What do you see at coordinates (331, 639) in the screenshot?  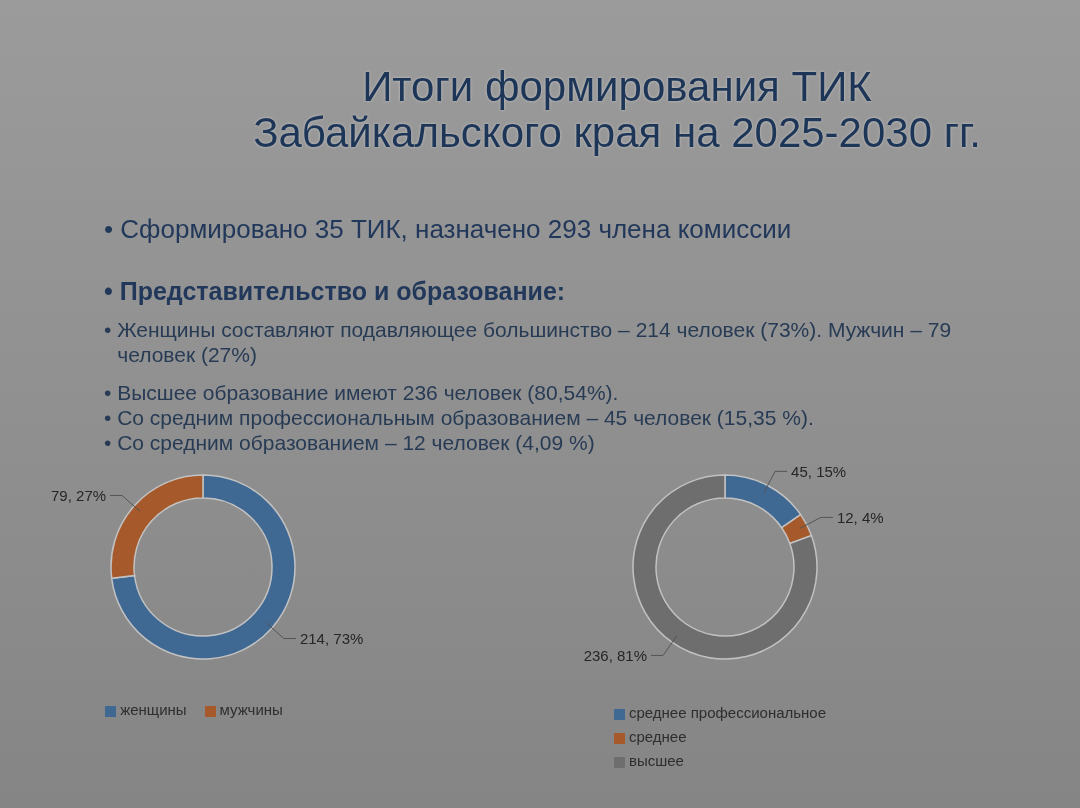 I see `data-label: 214, 73%` at bounding box center [331, 639].